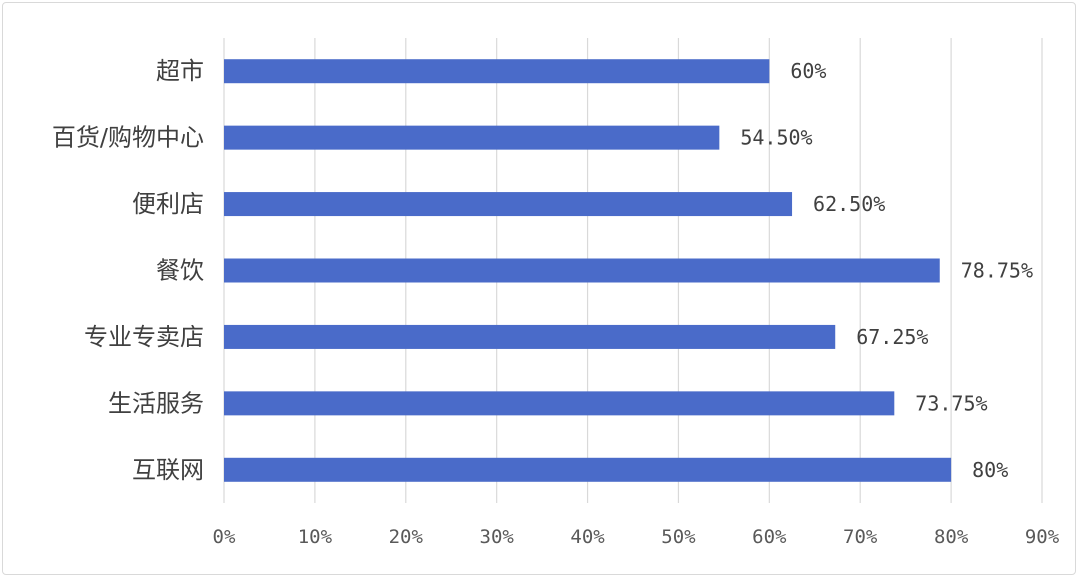 Image resolution: width=1080 pixels, height=579 pixels. I want to click on category-label: 专业专卖店, so click(144, 337).